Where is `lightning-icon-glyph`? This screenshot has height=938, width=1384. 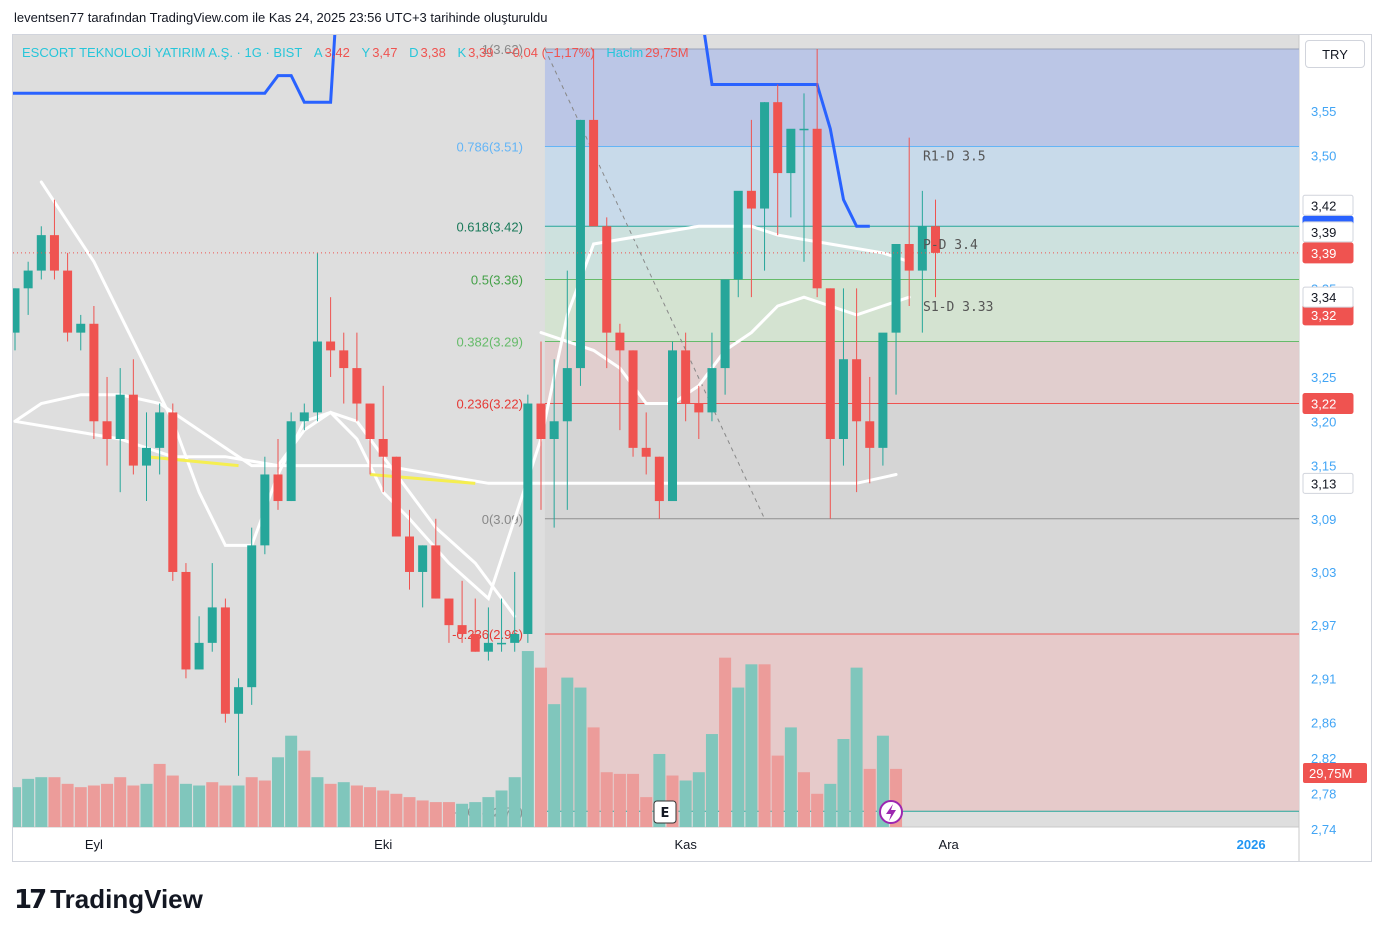 lightning-icon-glyph is located at coordinates (891, 812).